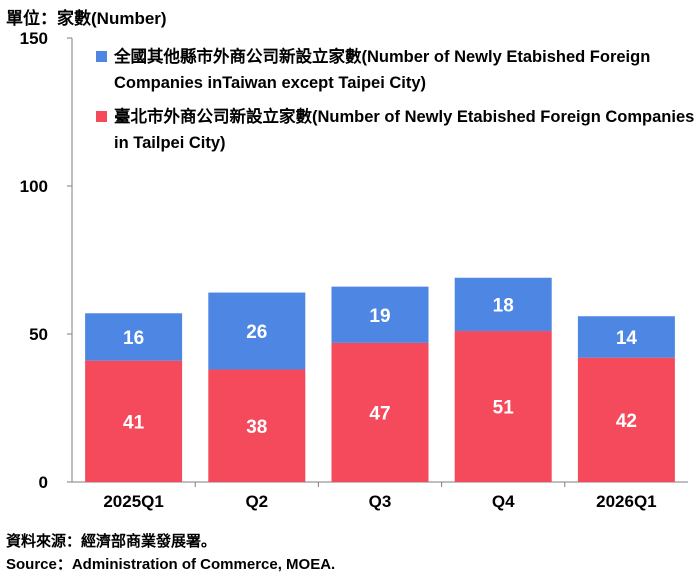  Describe the element at coordinates (111, 541) in the screenshot. I see `source-zh: 資料來源：經濟部商業發展署。` at that location.